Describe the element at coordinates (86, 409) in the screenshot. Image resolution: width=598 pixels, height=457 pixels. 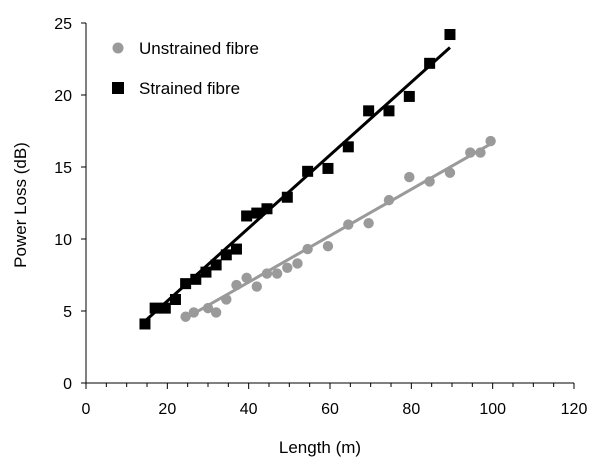
I see `x-tick-label: 0` at that location.